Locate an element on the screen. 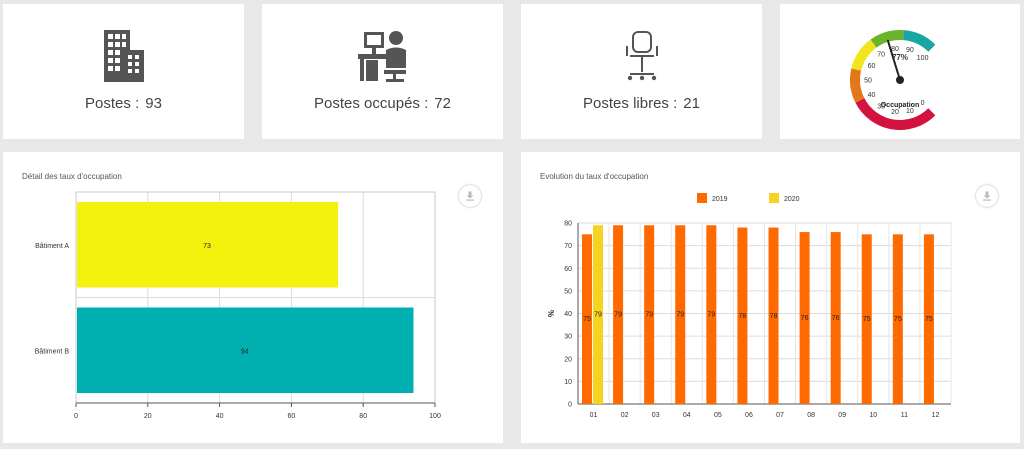 The width and height of the screenshot is (1024, 449). x-tick-label: 02 is located at coordinates (625, 415).